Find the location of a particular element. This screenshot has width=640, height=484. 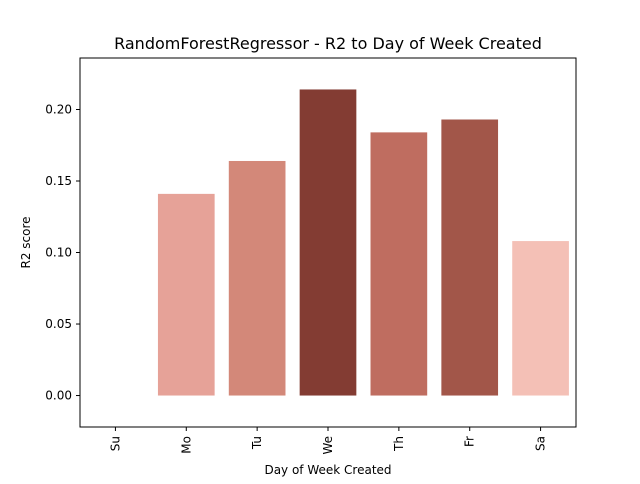

y-axis: 0.00 0.05 0.10 0.15 0.20 is located at coordinates (62, 252).